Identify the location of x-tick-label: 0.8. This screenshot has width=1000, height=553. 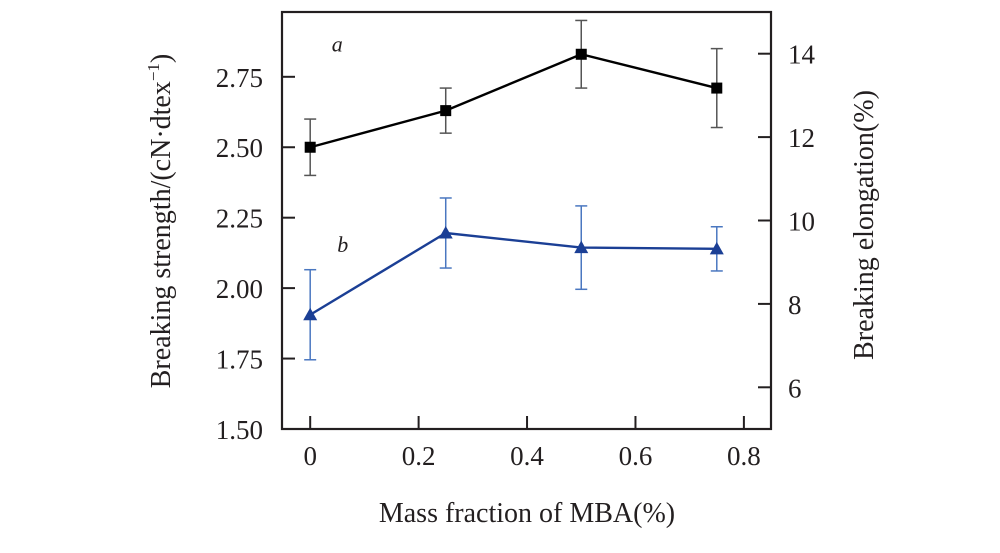
(744, 456).